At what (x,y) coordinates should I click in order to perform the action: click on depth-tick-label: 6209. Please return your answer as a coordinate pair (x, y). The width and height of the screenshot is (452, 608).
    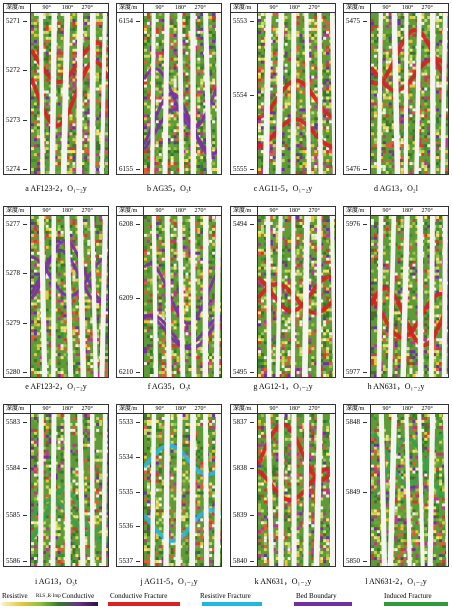
    Looking at the image, I should click on (129, 298).